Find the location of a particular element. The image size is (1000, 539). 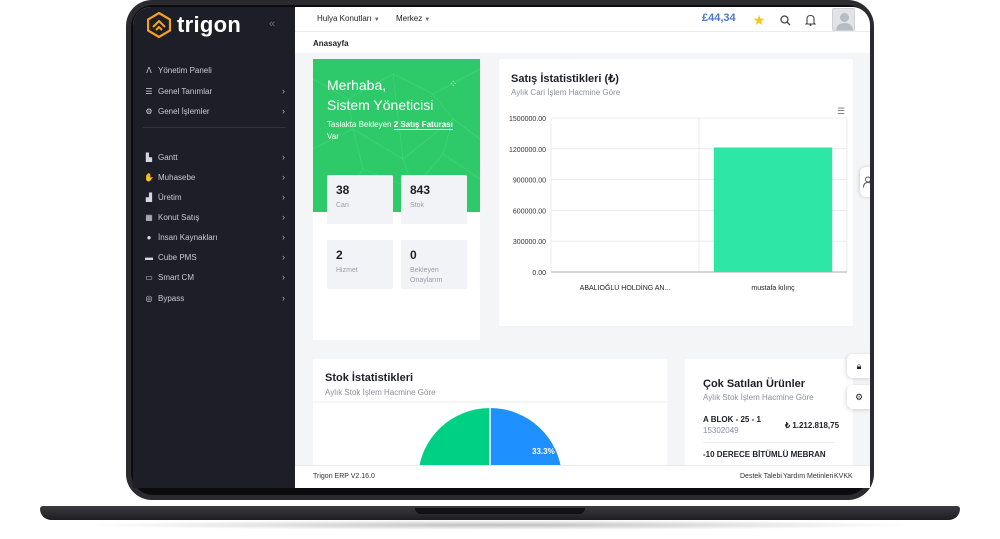

laptop-notch is located at coordinates (500, 511).